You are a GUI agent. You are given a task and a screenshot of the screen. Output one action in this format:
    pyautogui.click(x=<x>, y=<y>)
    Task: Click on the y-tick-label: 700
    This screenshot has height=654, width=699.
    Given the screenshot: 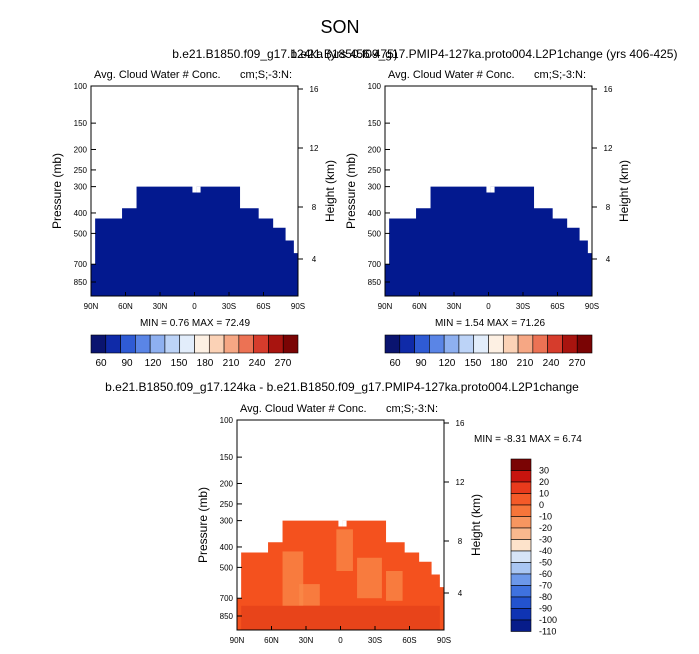 What is the action you would take?
    pyautogui.click(x=227, y=598)
    